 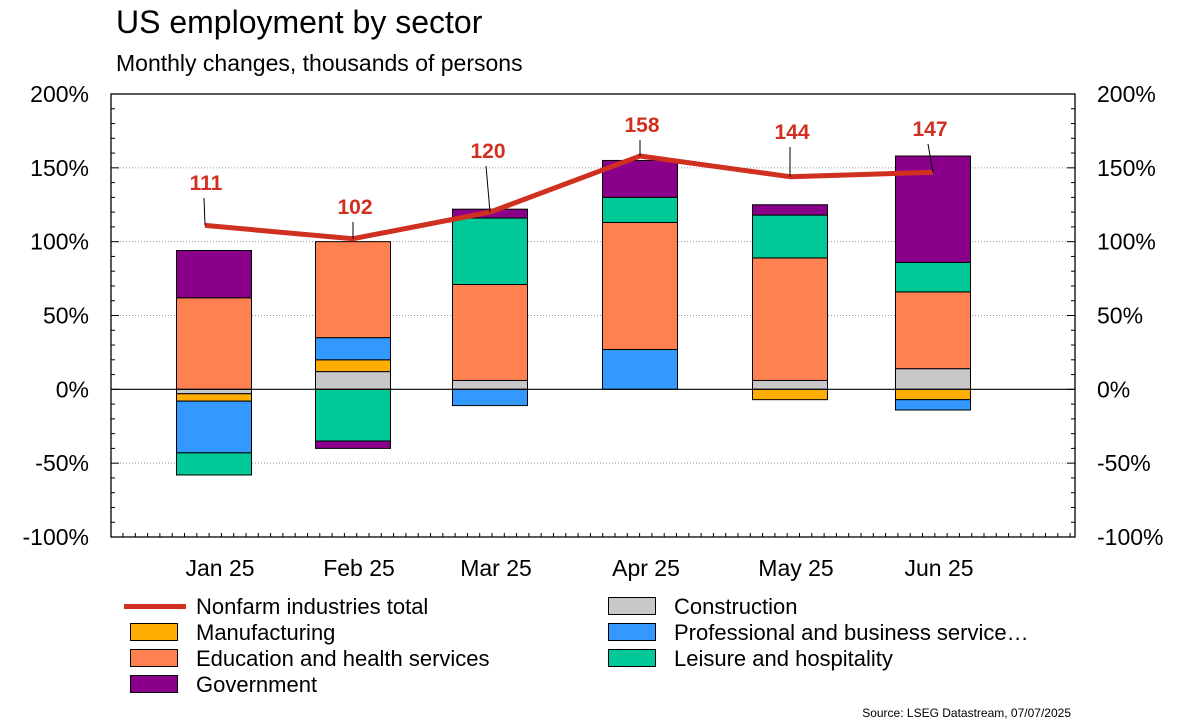 I want to click on x-tick-label: Feb 25, so click(x=359, y=568).